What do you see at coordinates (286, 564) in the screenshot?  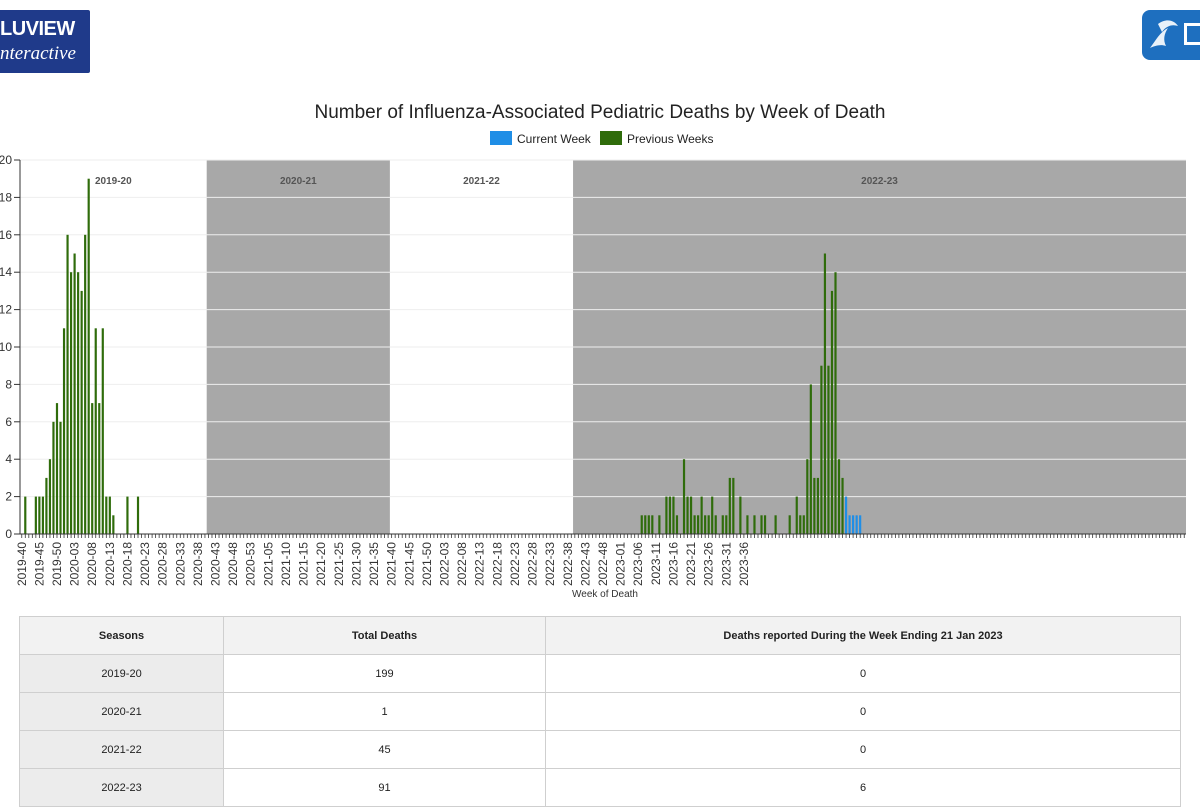 I see `x-tick-label: 2021-10` at bounding box center [286, 564].